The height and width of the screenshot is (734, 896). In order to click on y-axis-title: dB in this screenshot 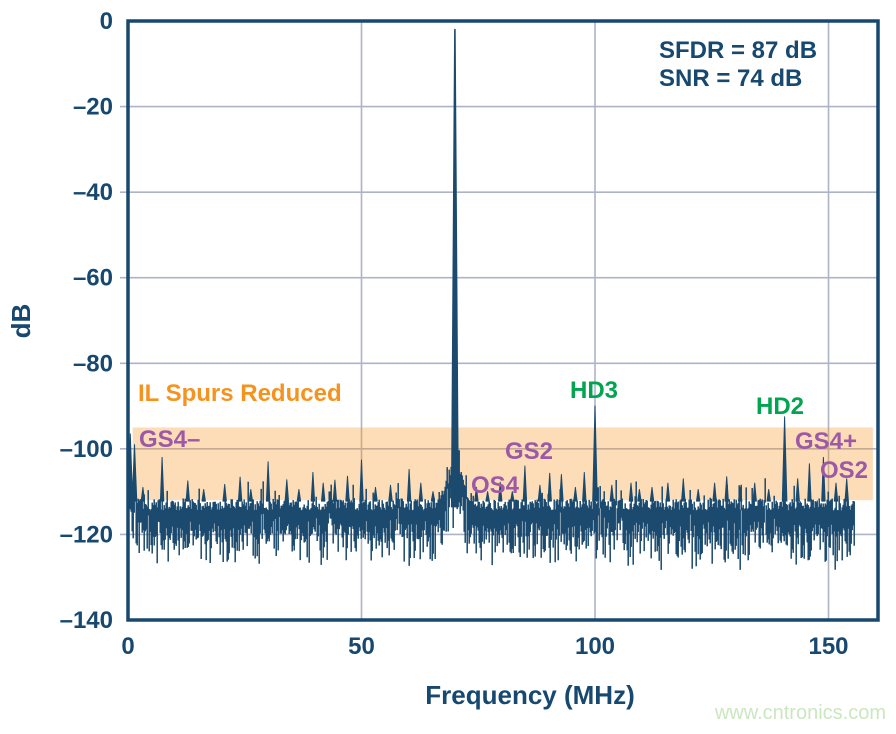, I will do `click(21, 321)`.